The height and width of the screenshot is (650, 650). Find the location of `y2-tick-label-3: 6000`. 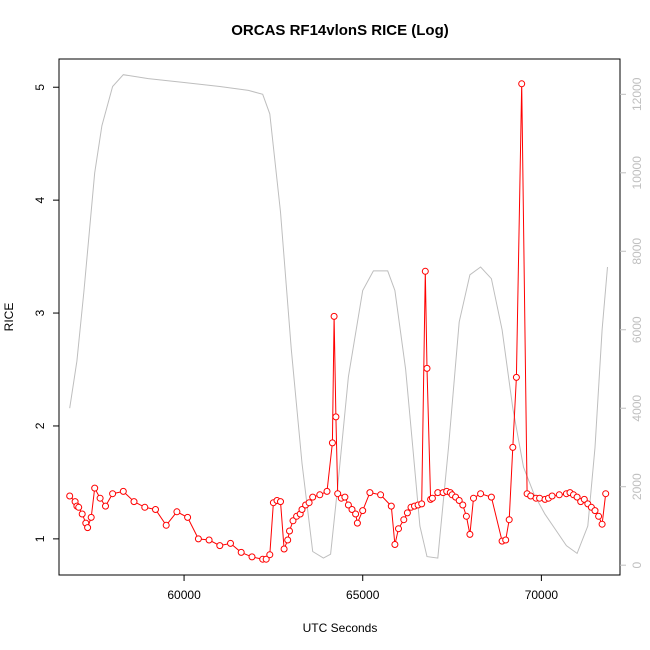

y2-tick-label-3: 6000 is located at coordinates (637, 329).